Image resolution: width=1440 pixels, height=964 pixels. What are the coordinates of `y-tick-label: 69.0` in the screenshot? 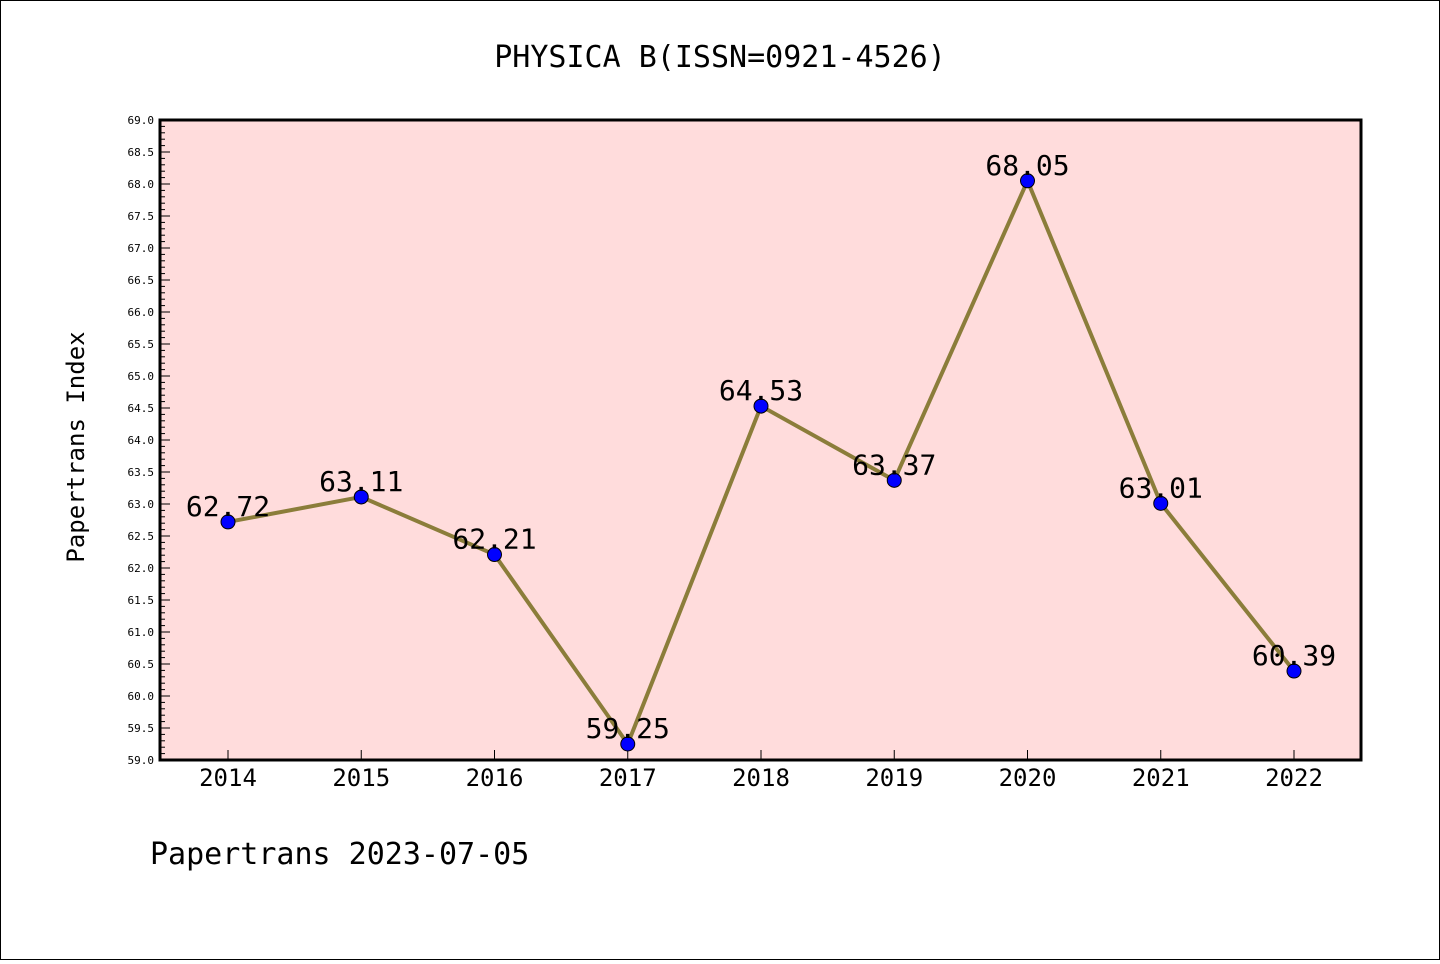 It's located at (141, 120).